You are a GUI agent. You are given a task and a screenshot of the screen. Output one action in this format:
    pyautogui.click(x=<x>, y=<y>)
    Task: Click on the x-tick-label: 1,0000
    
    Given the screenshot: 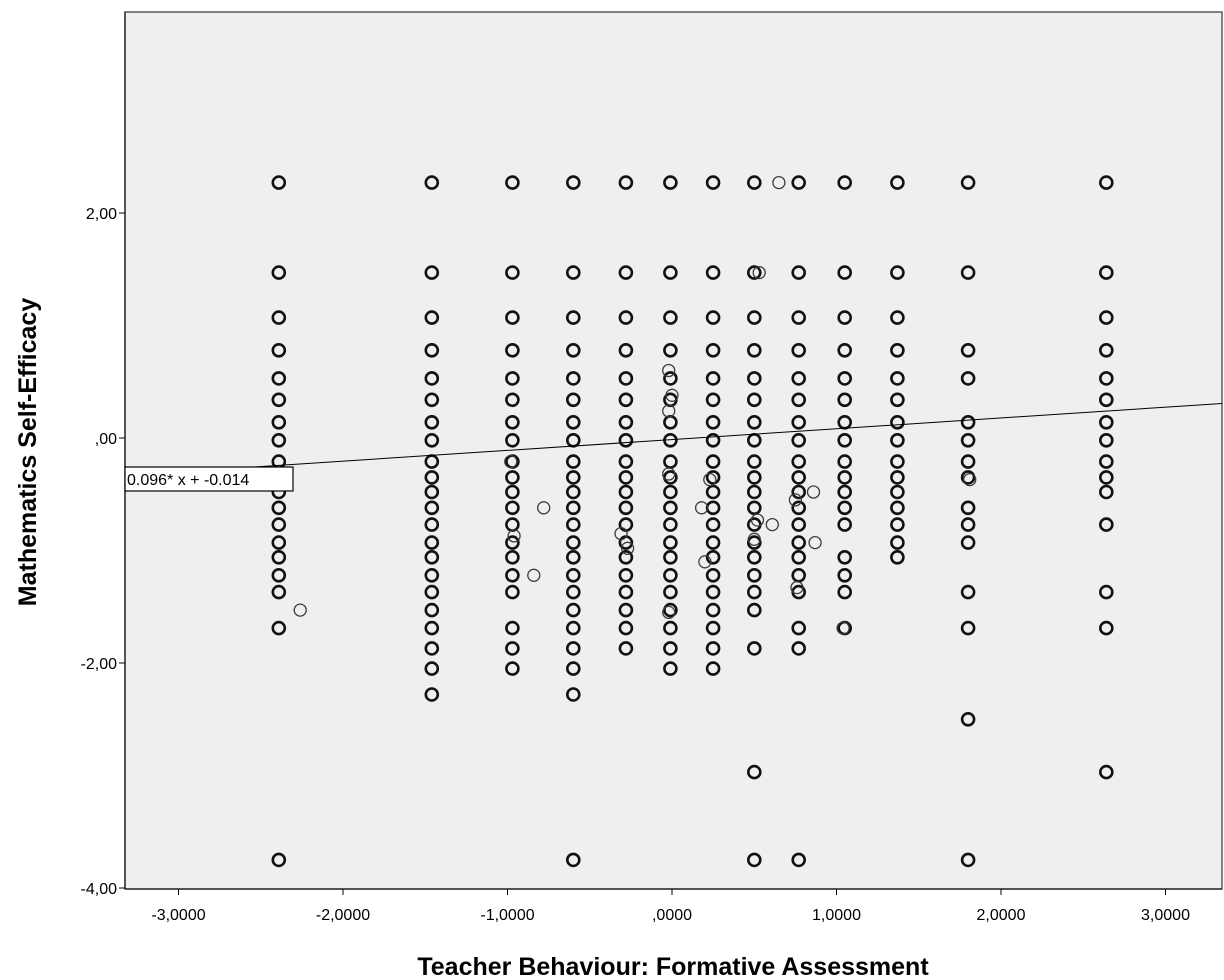 What is the action you would take?
    pyautogui.click(x=836, y=915)
    